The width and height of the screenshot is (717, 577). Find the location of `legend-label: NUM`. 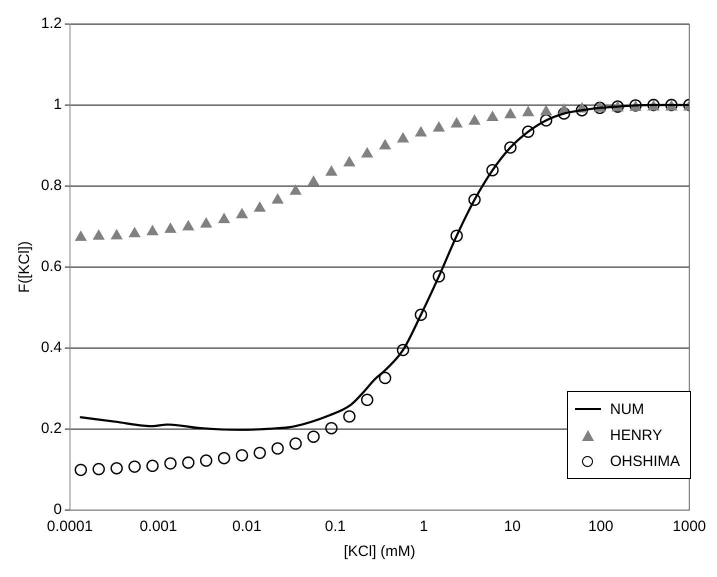

legend-label: NUM is located at coordinates (627, 409).